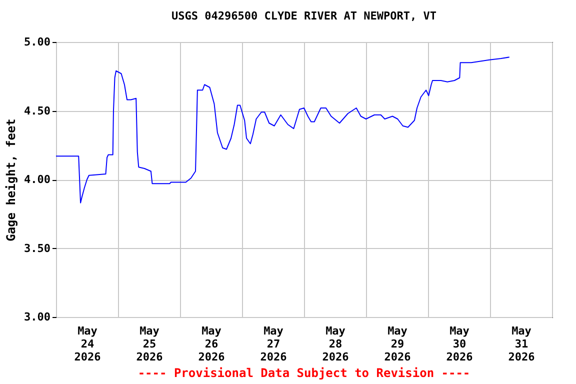  I want to click on x-tick-label: May 25 2026, so click(150, 344).